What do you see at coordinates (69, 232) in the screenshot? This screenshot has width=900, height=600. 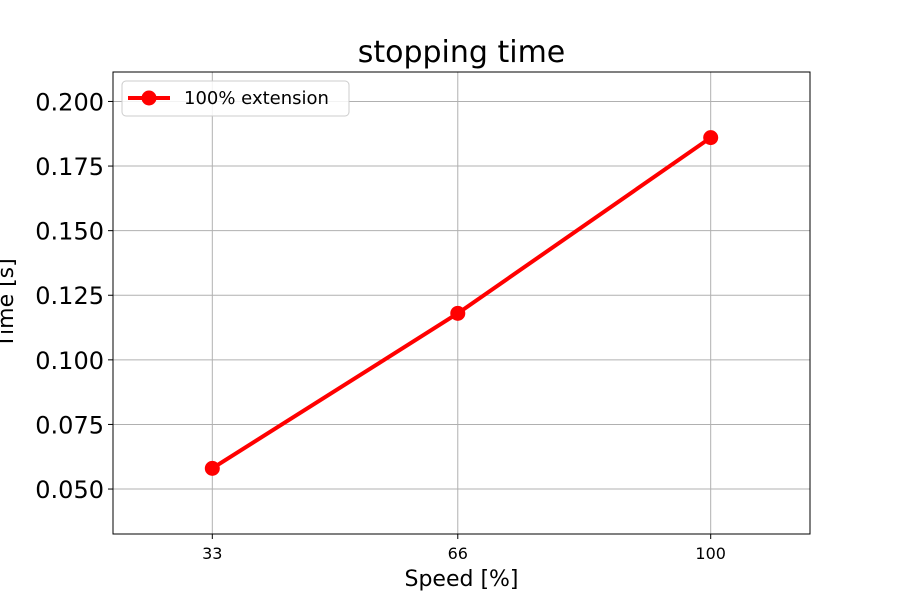 I see `y-tick-label: 0.150` at bounding box center [69, 232].